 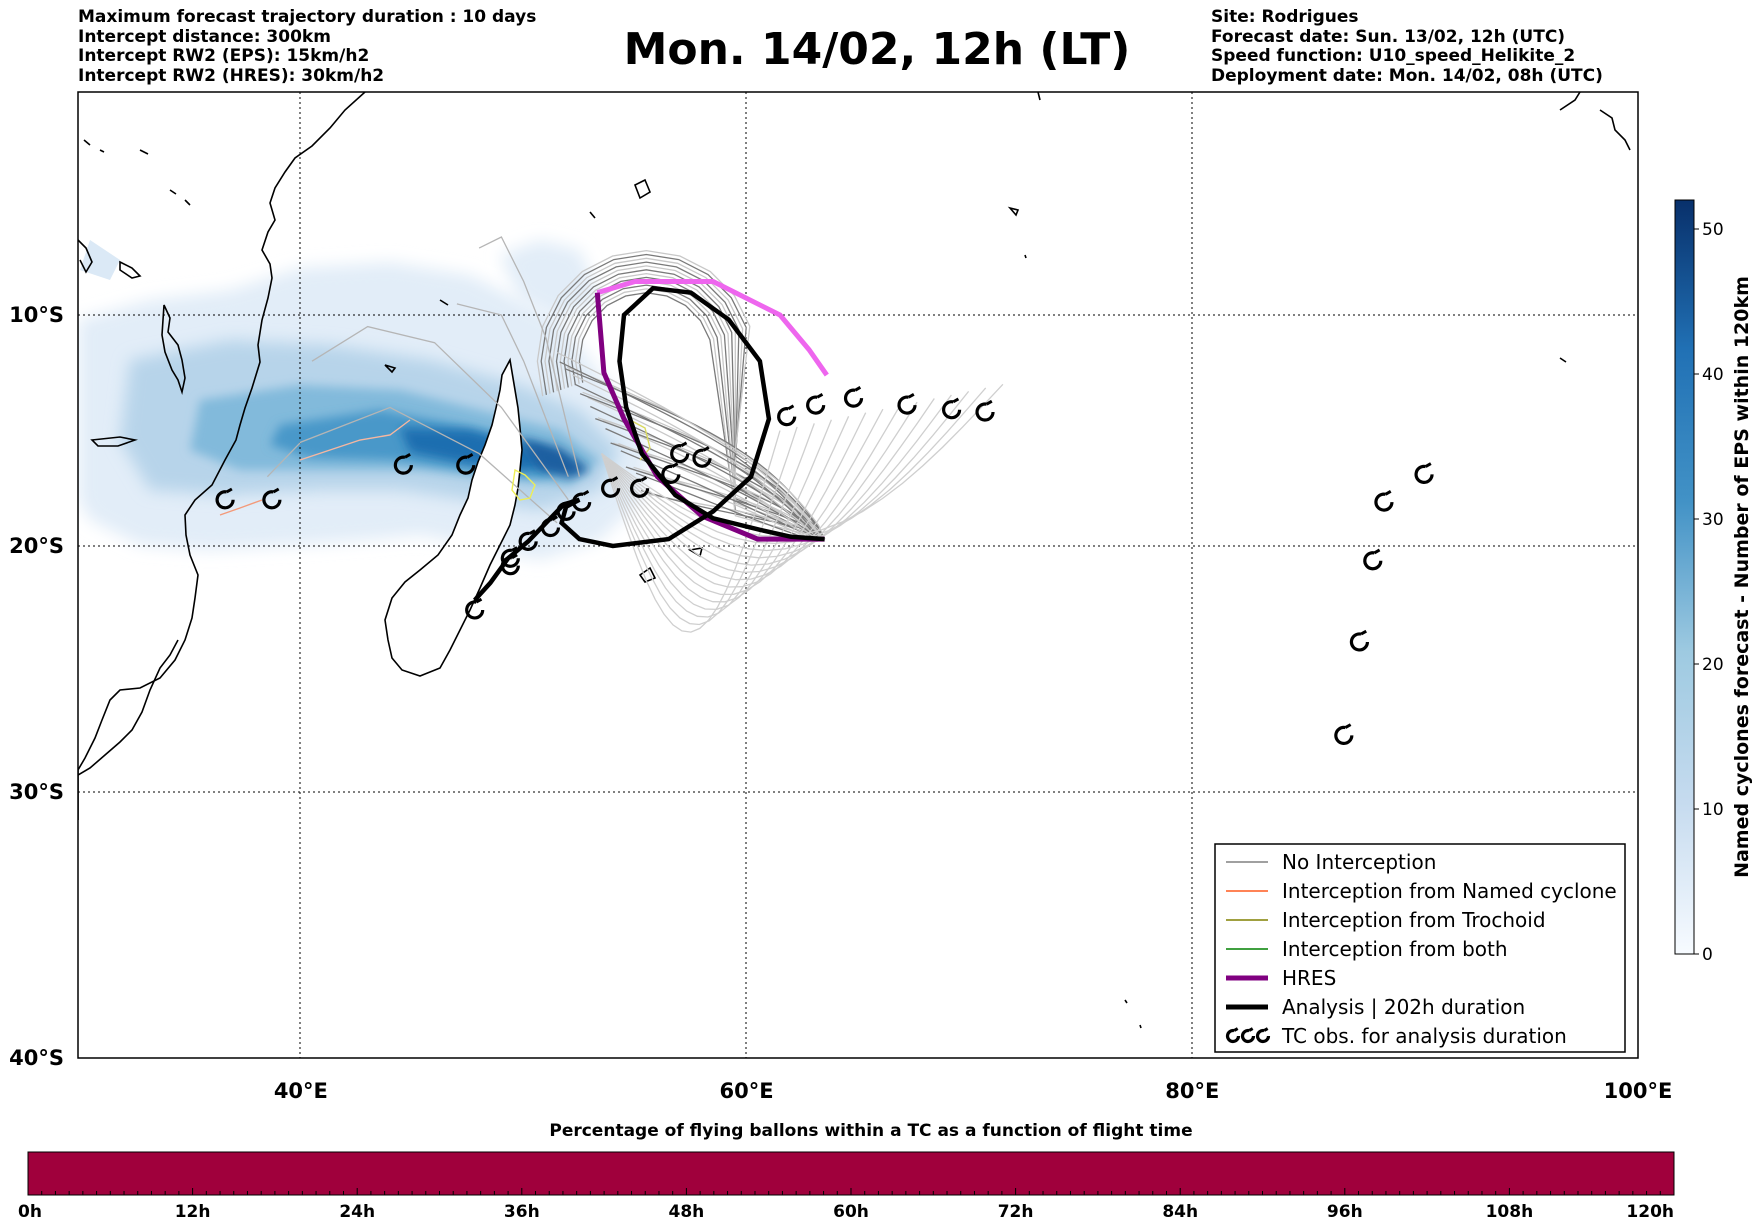 What do you see at coordinates (36, 1058) in the screenshot?
I see `latitude-label: 40°S` at bounding box center [36, 1058].